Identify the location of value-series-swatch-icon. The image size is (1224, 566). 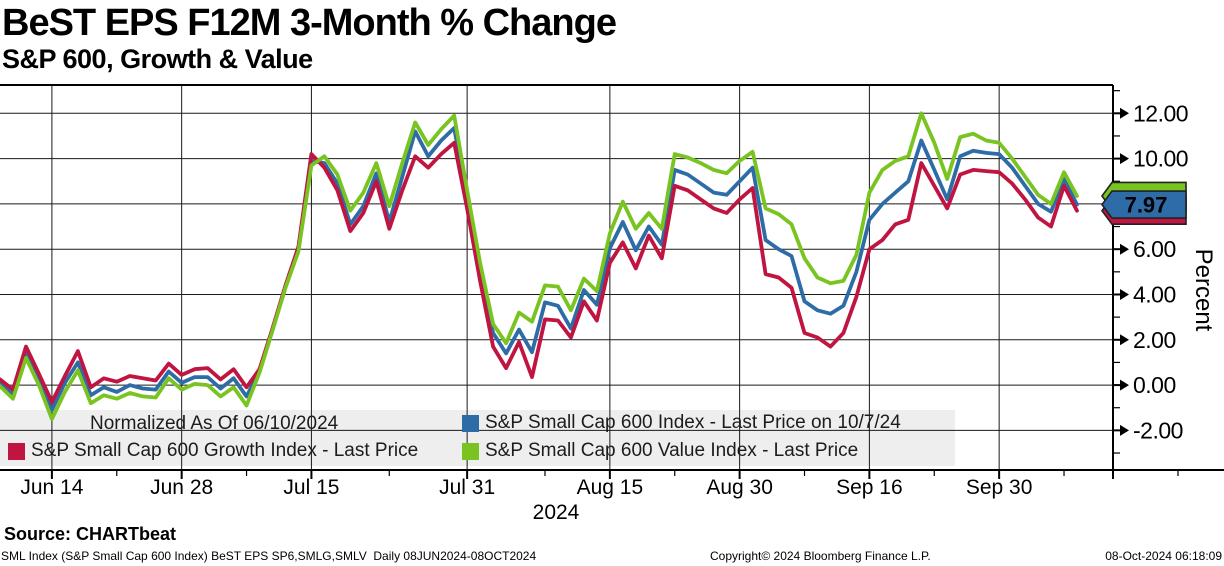
(470, 451).